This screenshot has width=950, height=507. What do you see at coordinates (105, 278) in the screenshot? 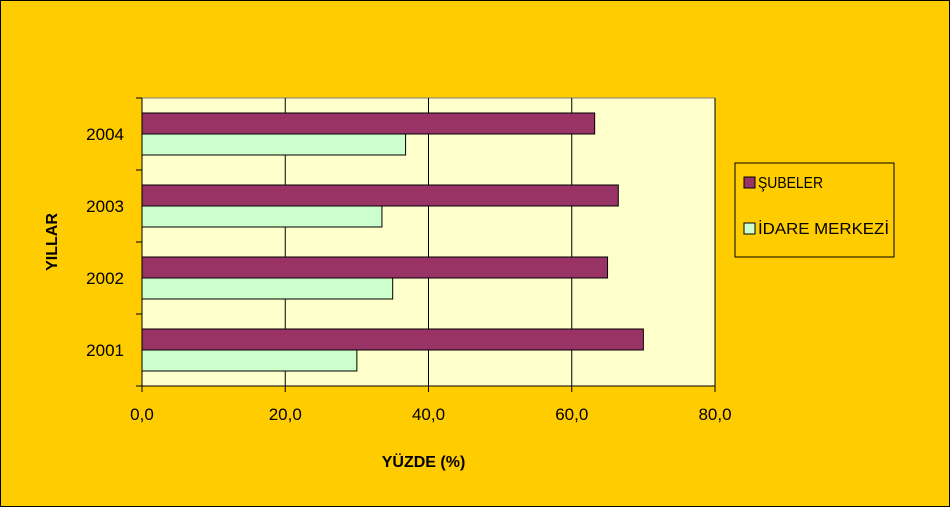
I see `y-tick-label: 2002` at bounding box center [105, 278].